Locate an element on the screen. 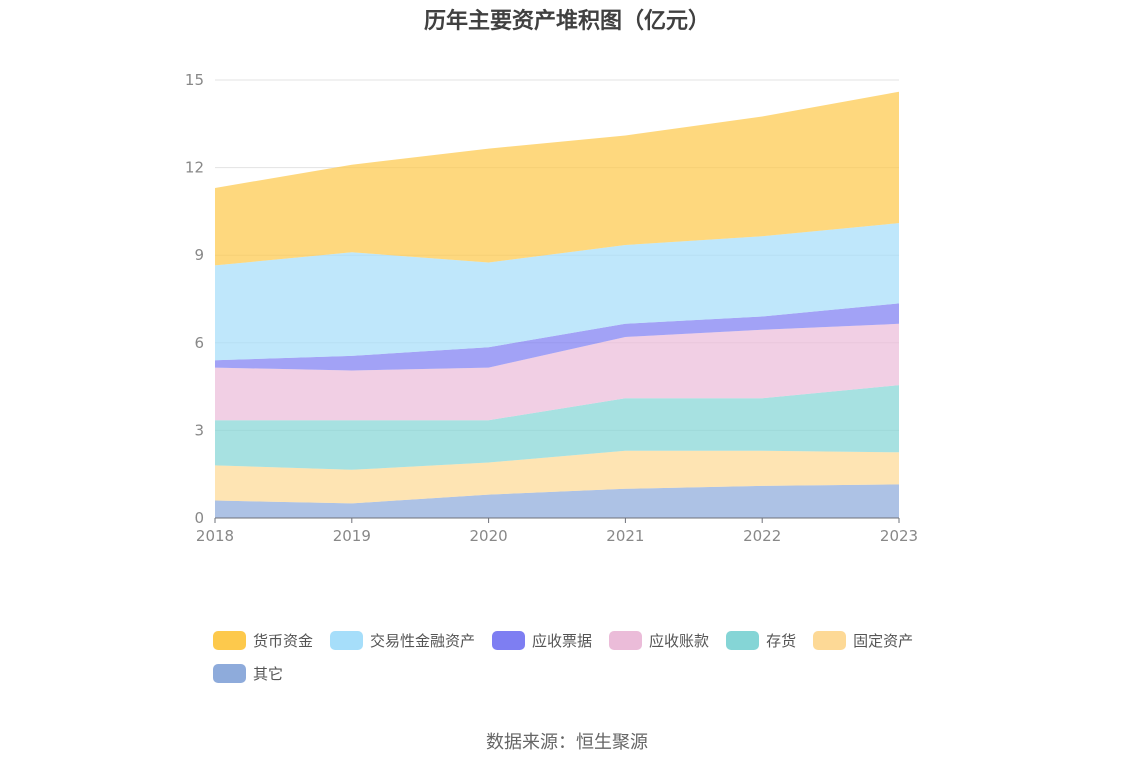 The width and height of the screenshot is (1134, 766). legend-item: 应收账款 is located at coordinates (659, 640).